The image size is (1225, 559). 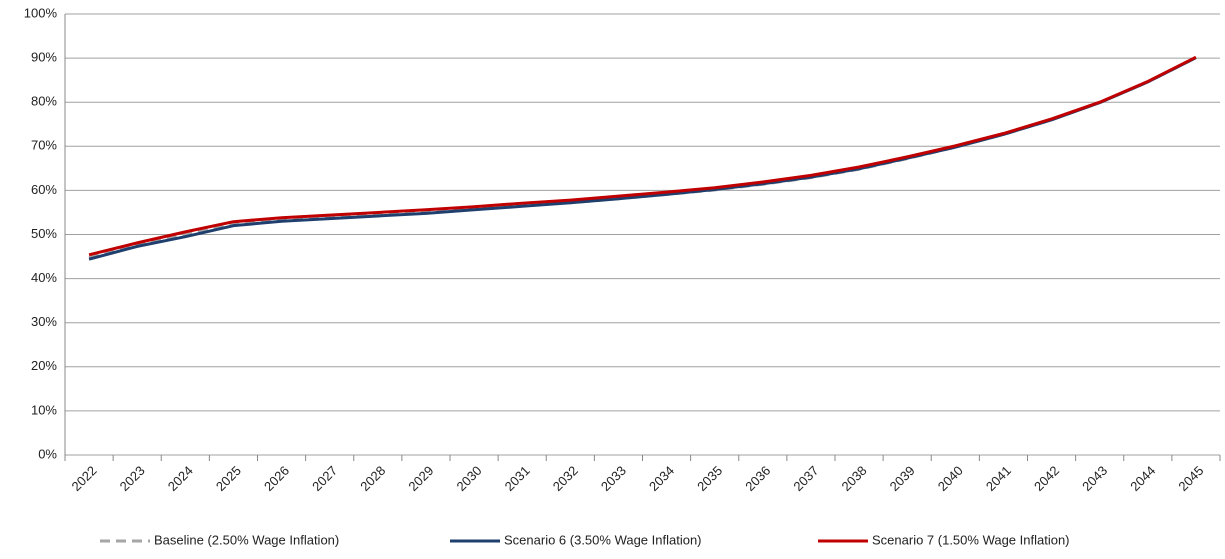 I want to click on y-tick-label: 20%, so click(x=44, y=365).